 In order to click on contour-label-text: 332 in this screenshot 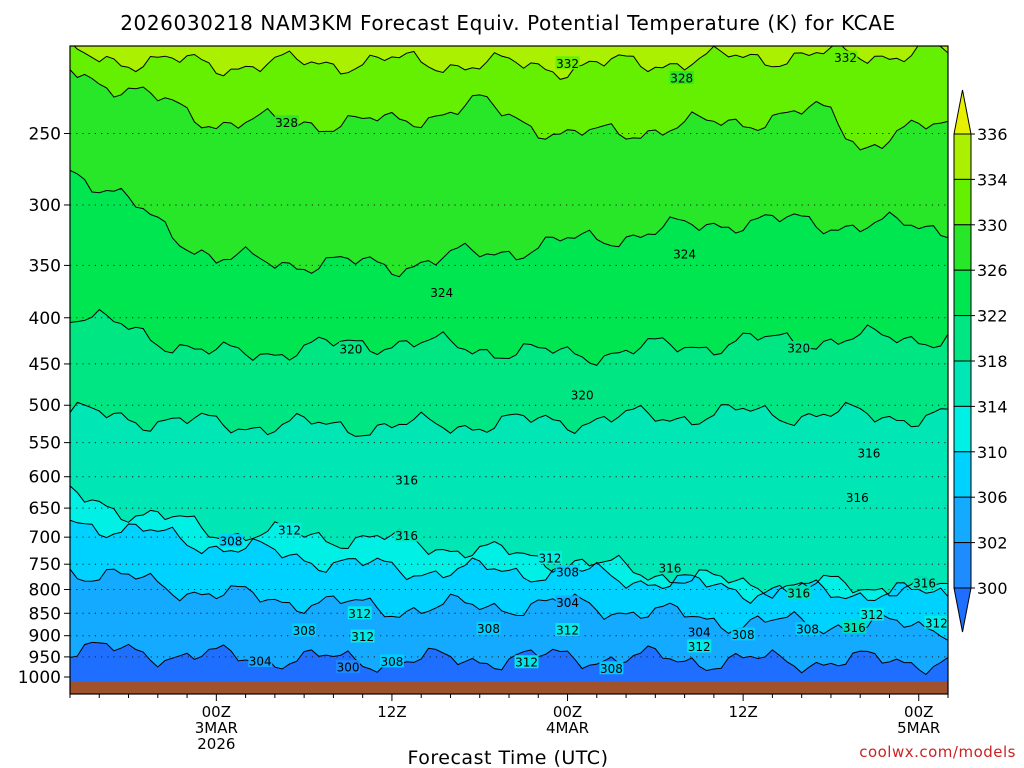, I will do `click(567, 64)`.